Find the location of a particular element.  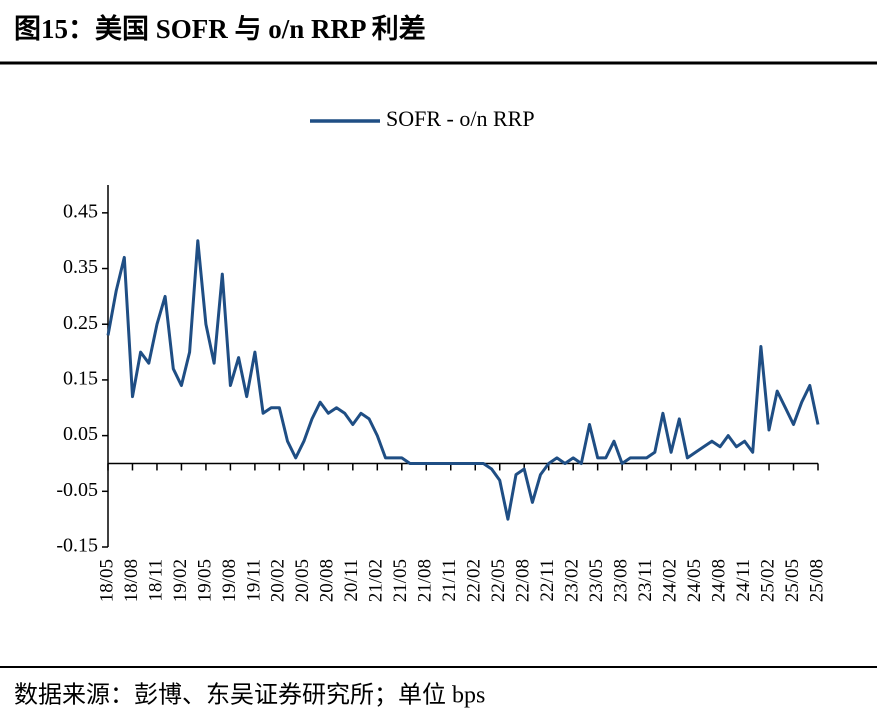

x-tick-label: 20/08 is located at coordinates (327, 580).